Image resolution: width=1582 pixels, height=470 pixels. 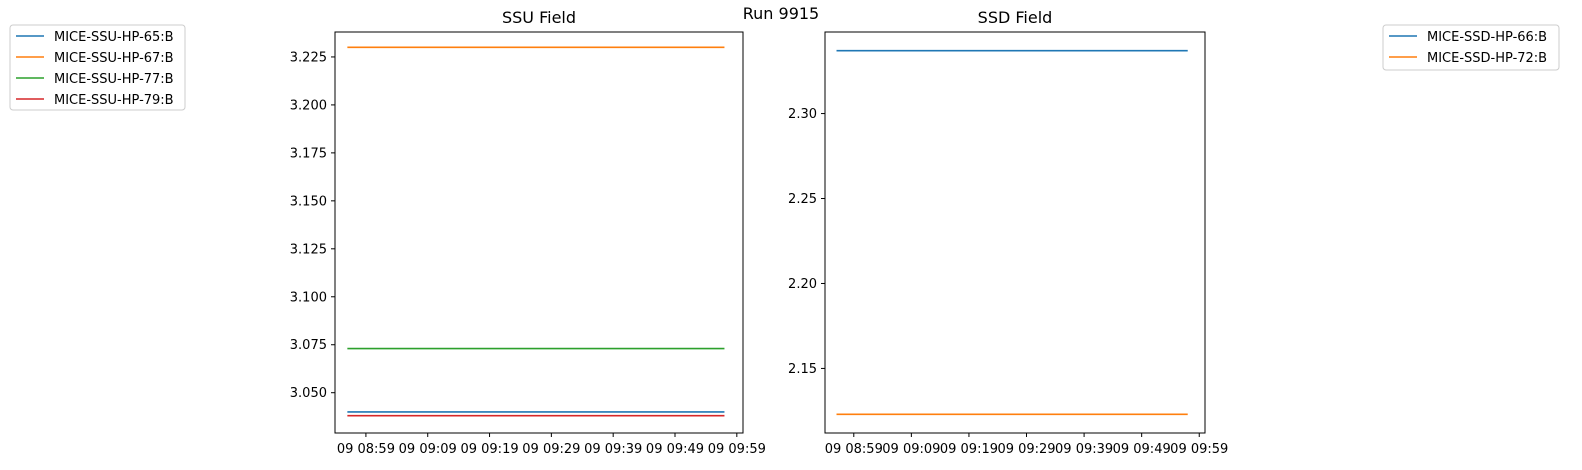 I want to click on legend-entry-label: MICE-SSU-HP-77:B, so click(x=114, y=79).